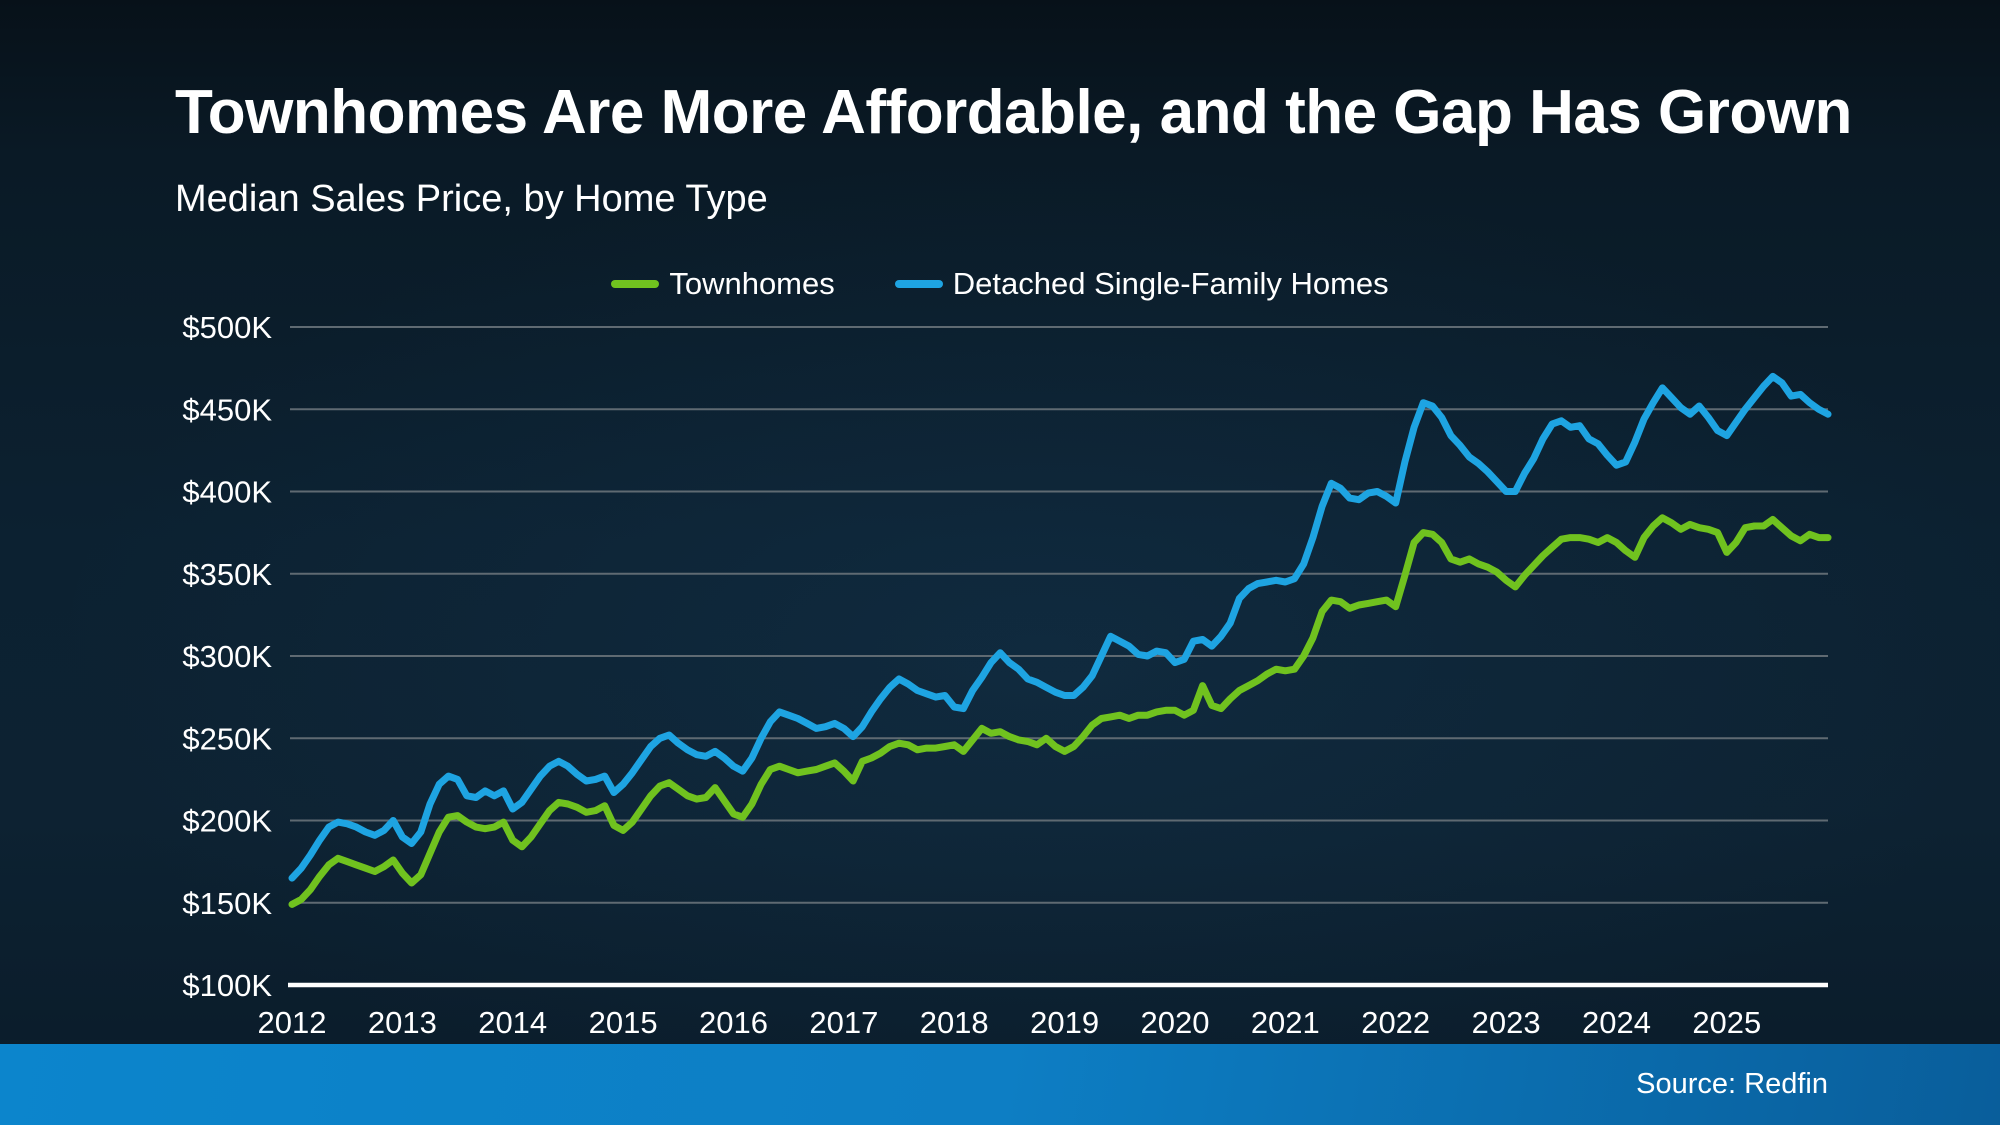 The height and width of the screenshot is (1125, 2000). Describe the element at coordinates (752, 283) in the screenshot. I see `legend-label-townhomes: Townhomes` at that location.